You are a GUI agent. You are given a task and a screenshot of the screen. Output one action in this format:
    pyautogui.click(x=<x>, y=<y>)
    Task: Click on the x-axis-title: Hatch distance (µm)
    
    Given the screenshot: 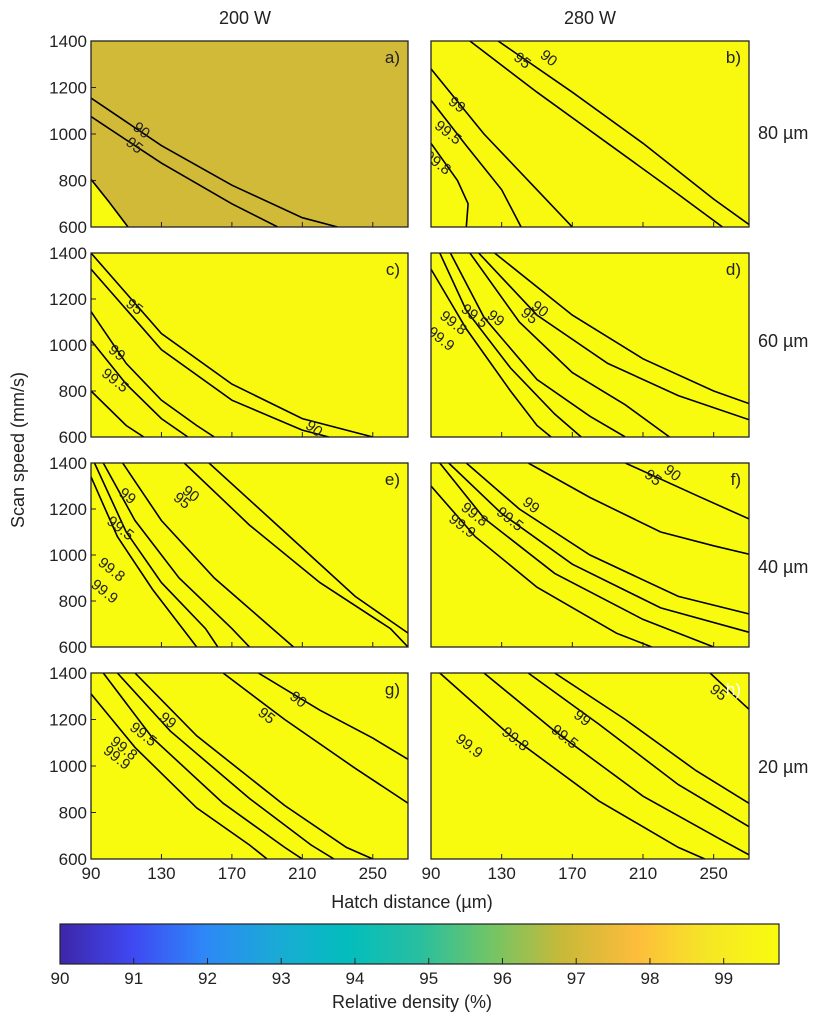 What is the action you would take?
    pyautogui.click(x=411, y=902)
    